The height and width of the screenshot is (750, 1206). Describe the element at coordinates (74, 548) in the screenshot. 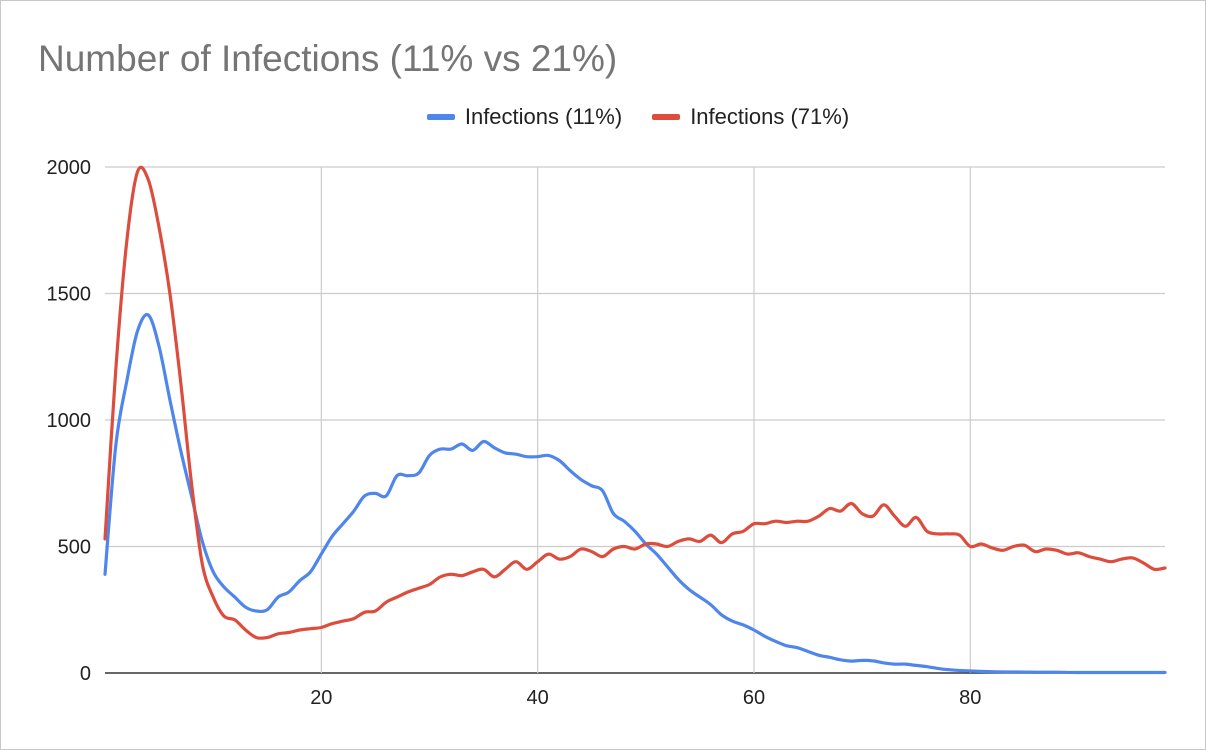

I see `y-tick-label: 500` at that location.